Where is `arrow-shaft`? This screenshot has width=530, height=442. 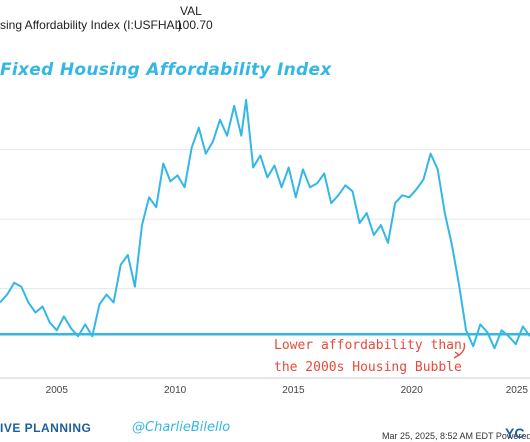 arrow-shaft is located at coordinates (462, 349).